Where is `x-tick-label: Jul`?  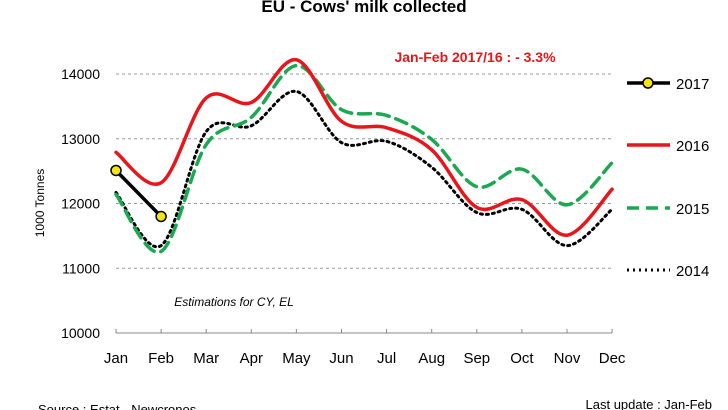 x-tick-label: Jul is located at coordinates (386, 358).